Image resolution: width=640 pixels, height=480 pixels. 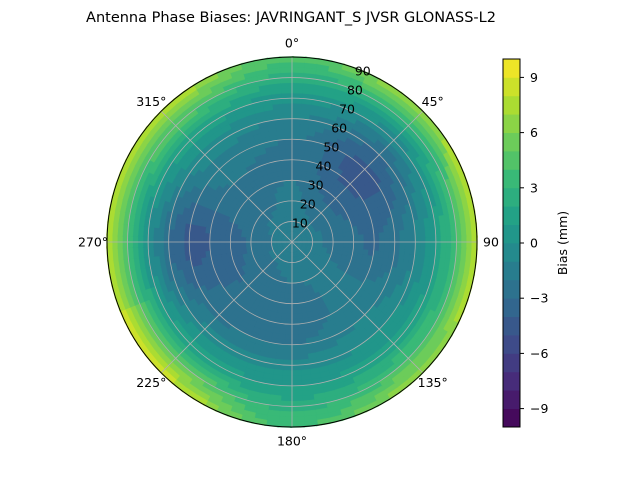 I want to click on radial-tick-label: 40, so click(x=324, y=166).